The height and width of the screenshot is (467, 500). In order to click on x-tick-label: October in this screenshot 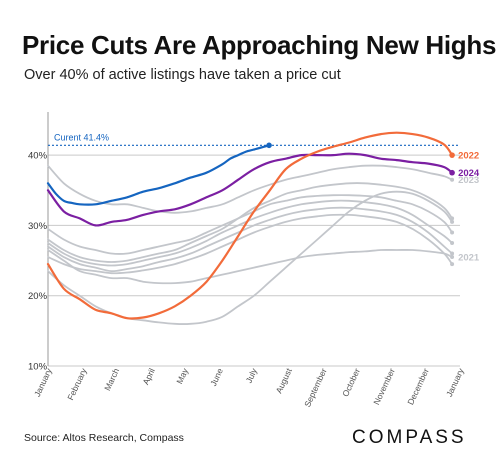, I will do `click(351, 382)`.